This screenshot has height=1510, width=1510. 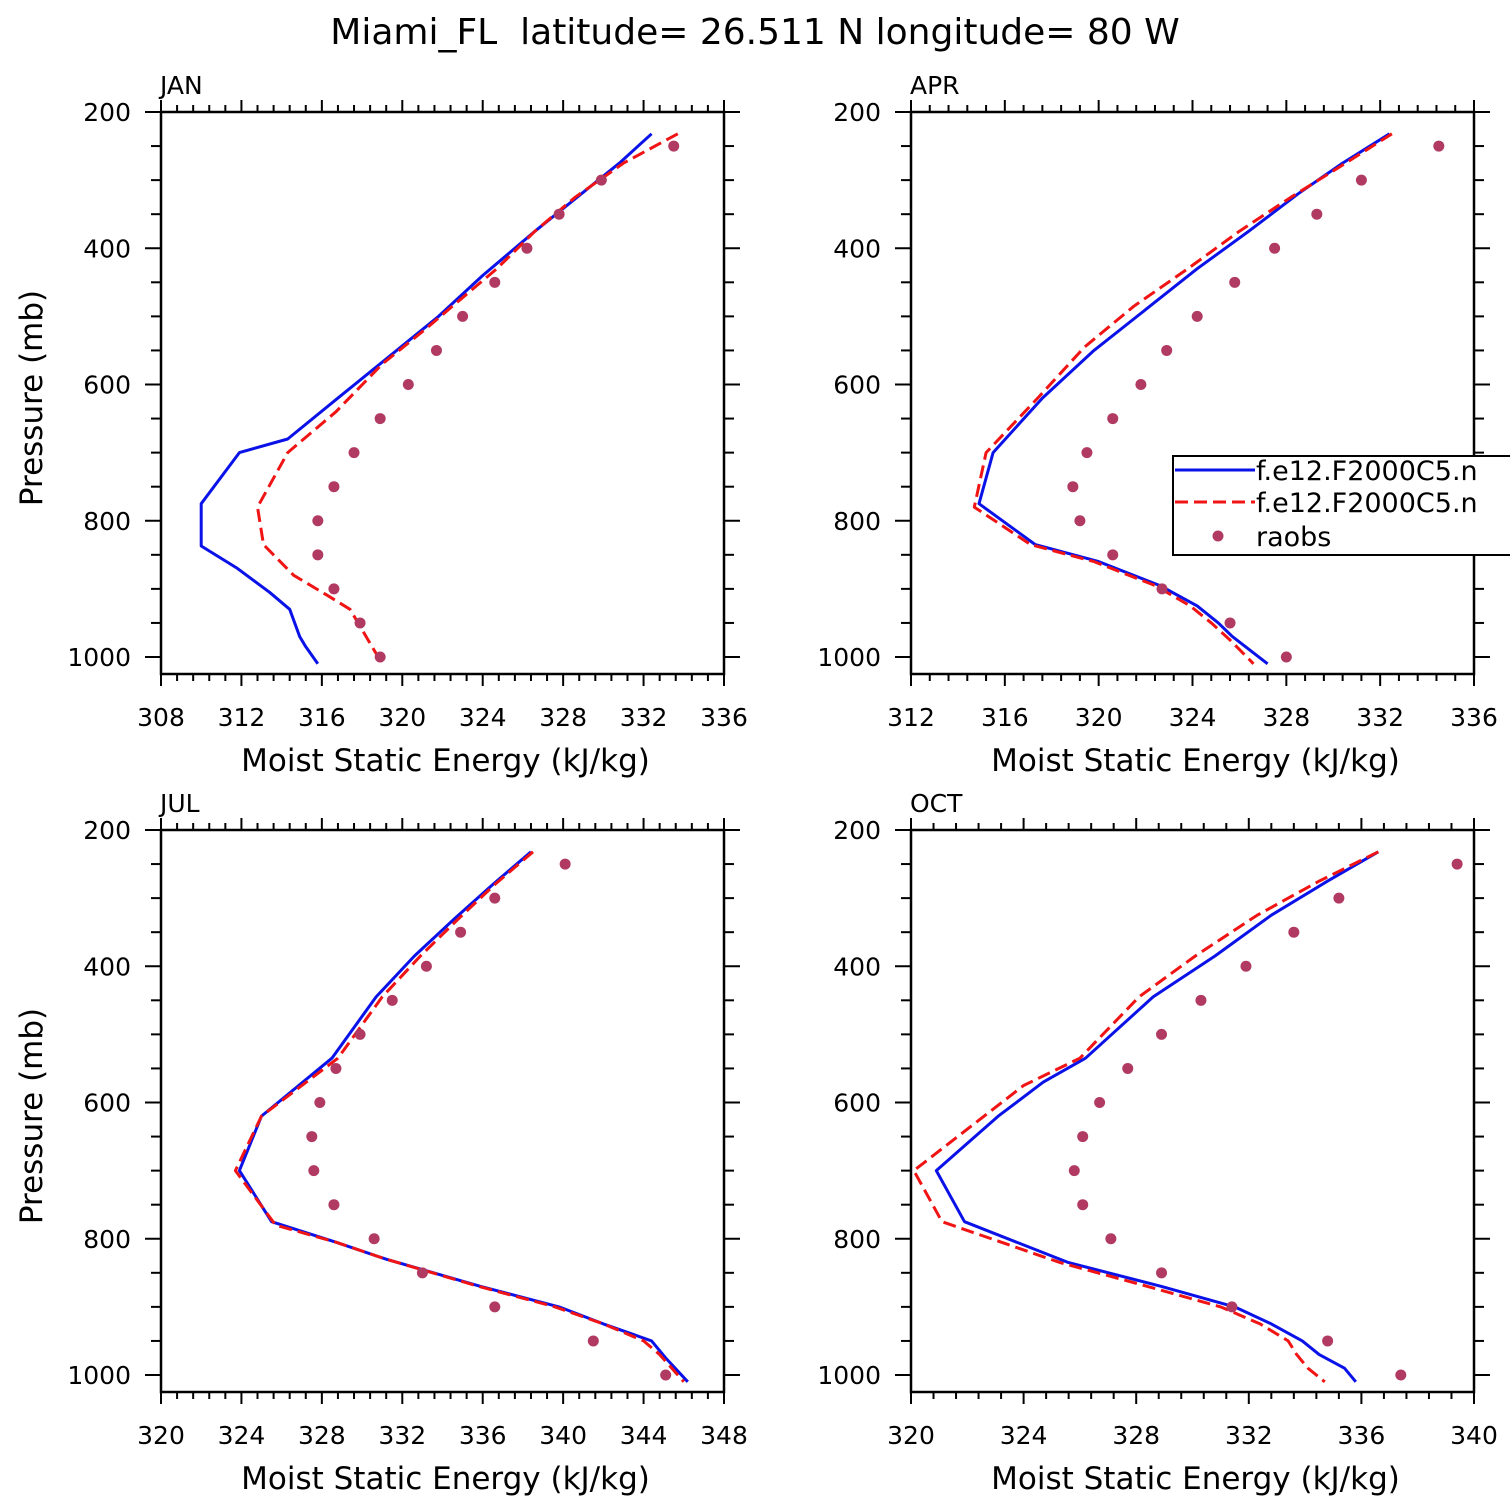 What do you see at coordinates (180, 85) in the screenshot?
I see `panel-label: JAN` at bounding box center [180, 85].